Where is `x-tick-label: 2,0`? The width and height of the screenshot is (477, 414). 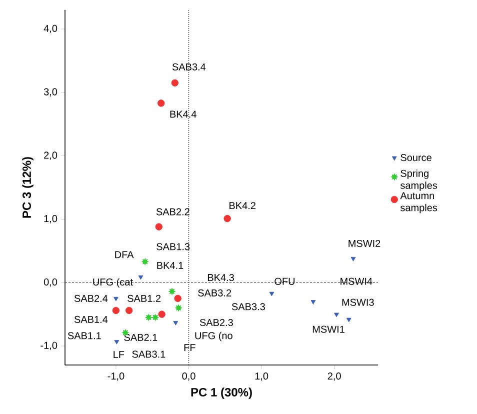 x-tick-label: 2,0 is located at coordinates (334, 376).